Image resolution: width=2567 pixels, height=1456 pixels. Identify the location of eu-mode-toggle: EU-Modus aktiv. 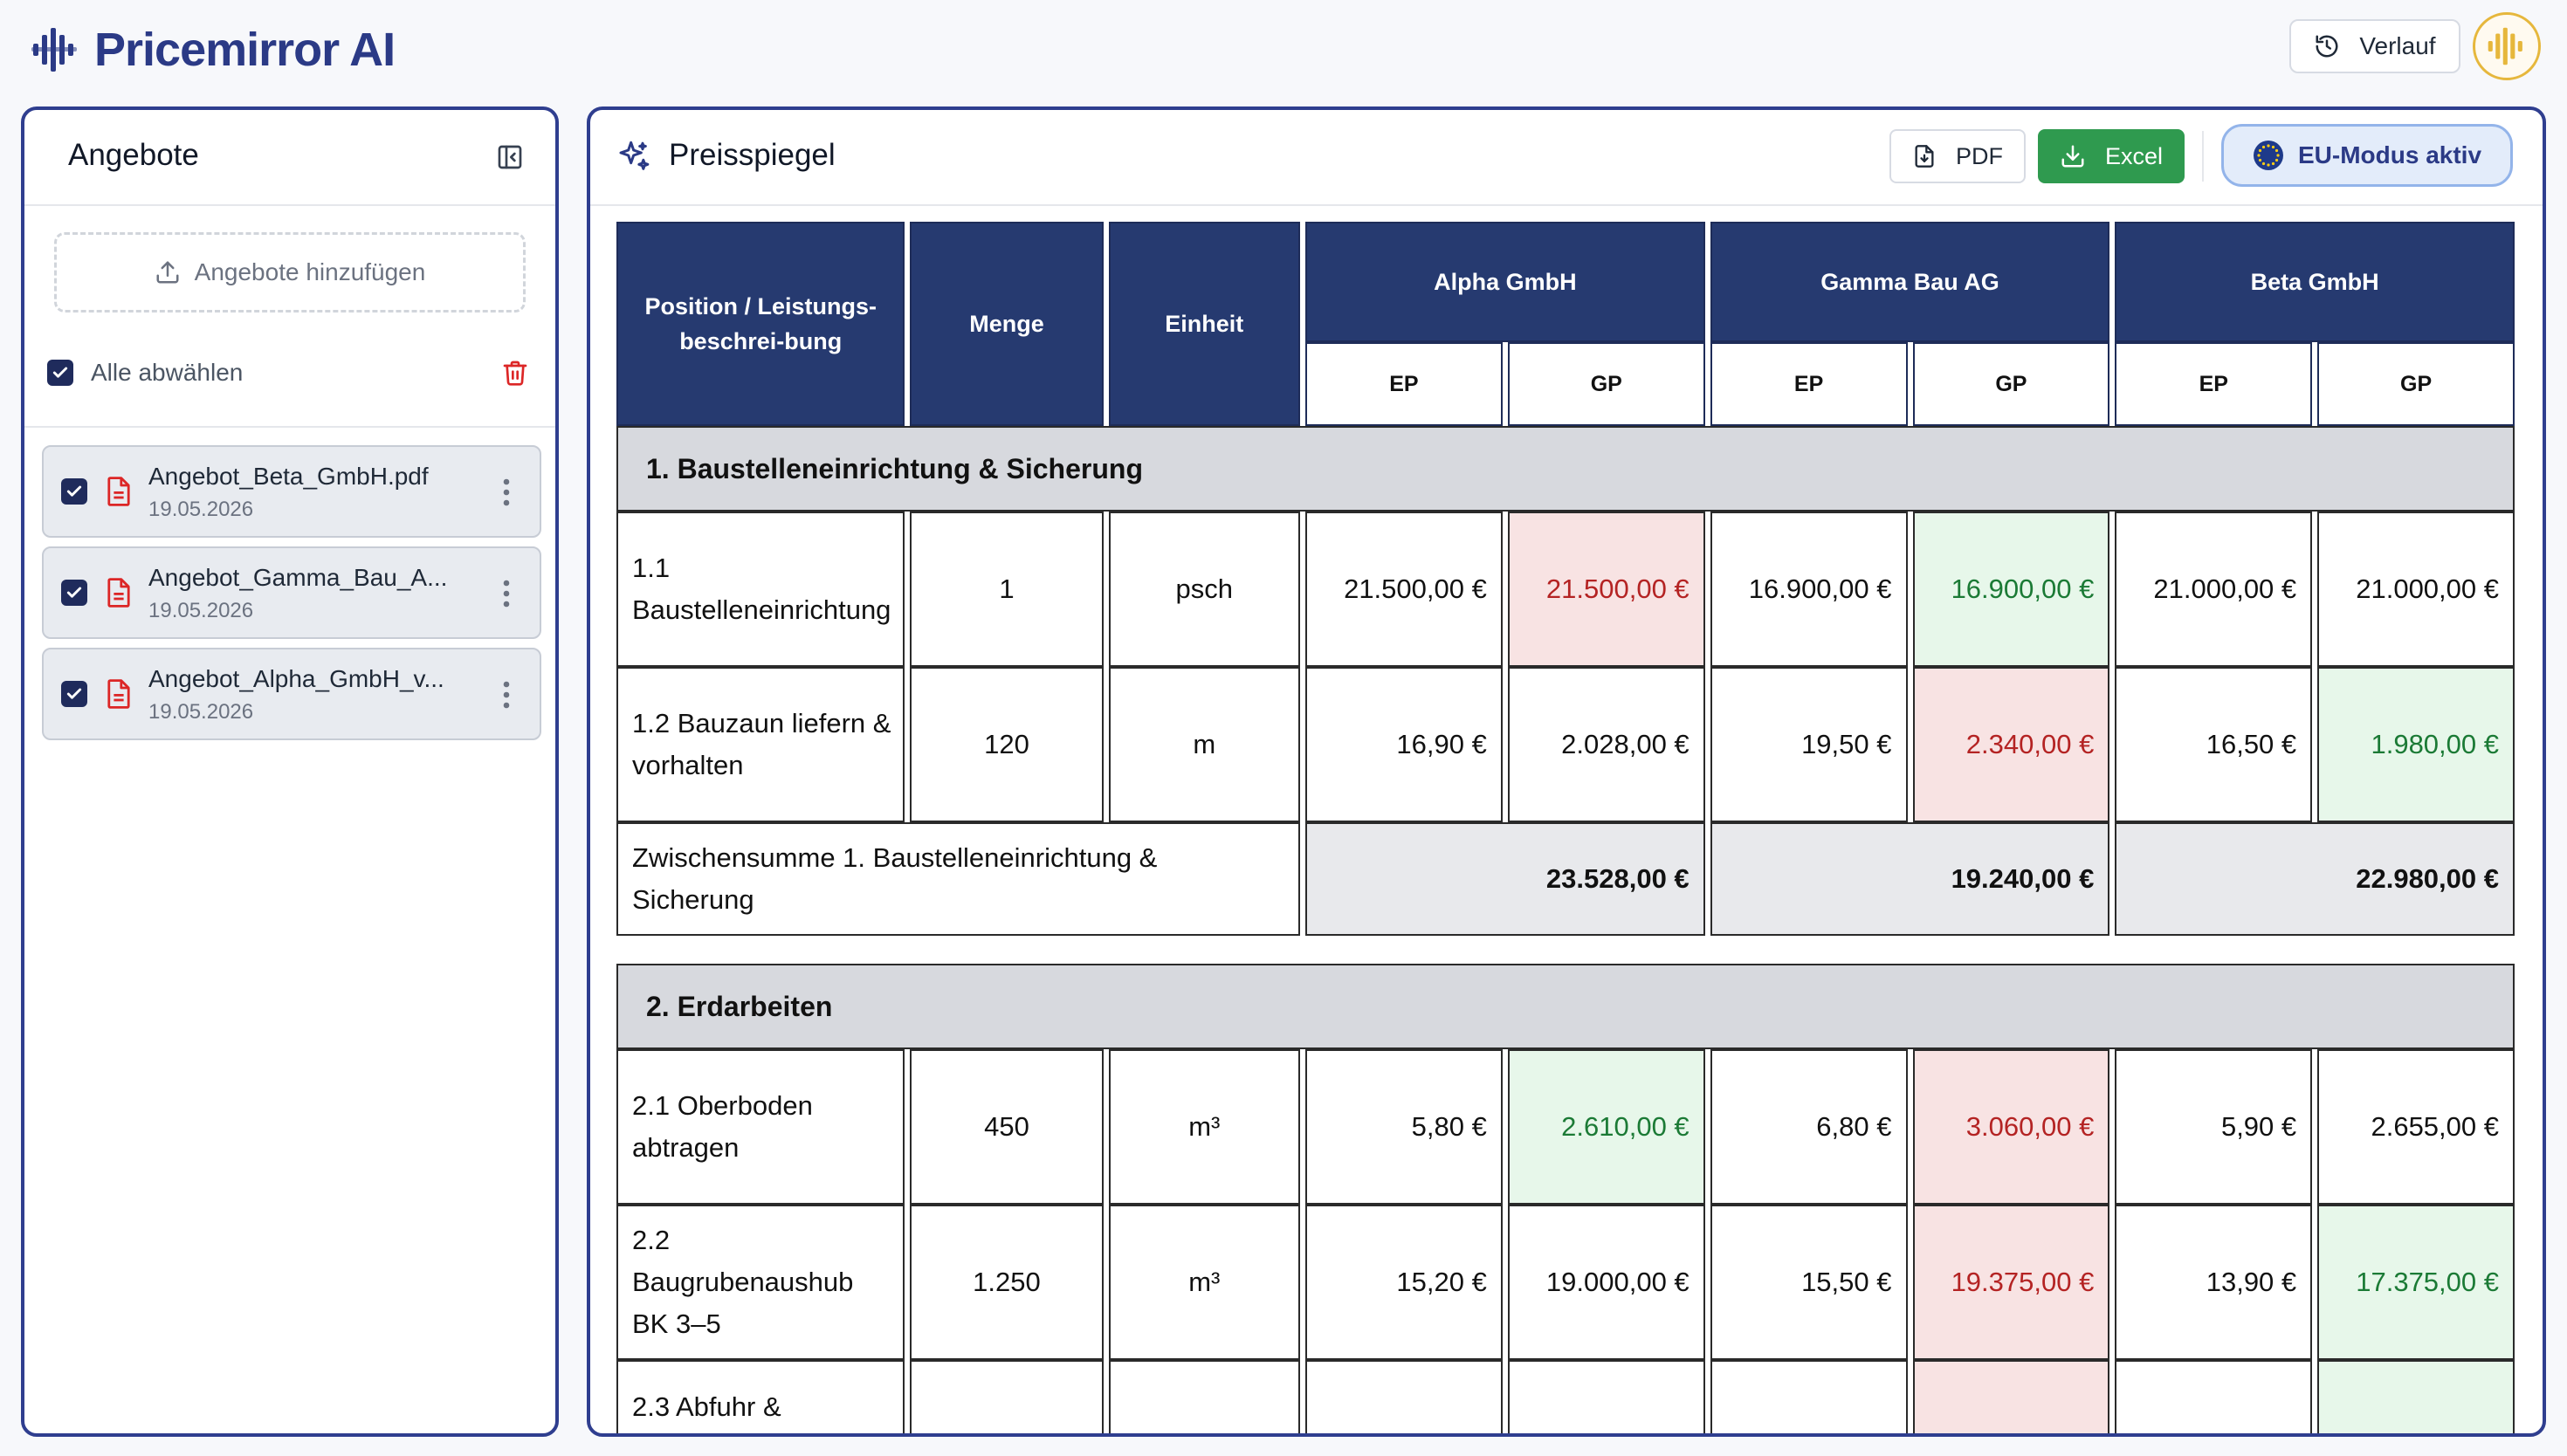
(2367, 155).